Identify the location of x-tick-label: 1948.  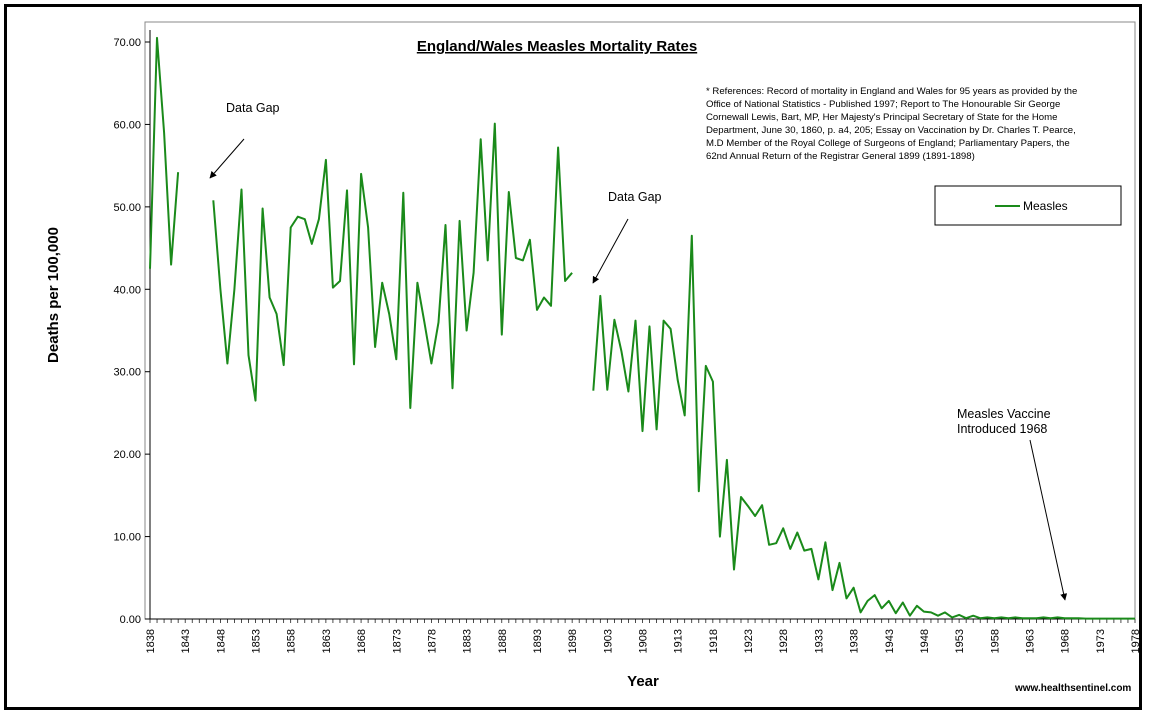
(925, 641).